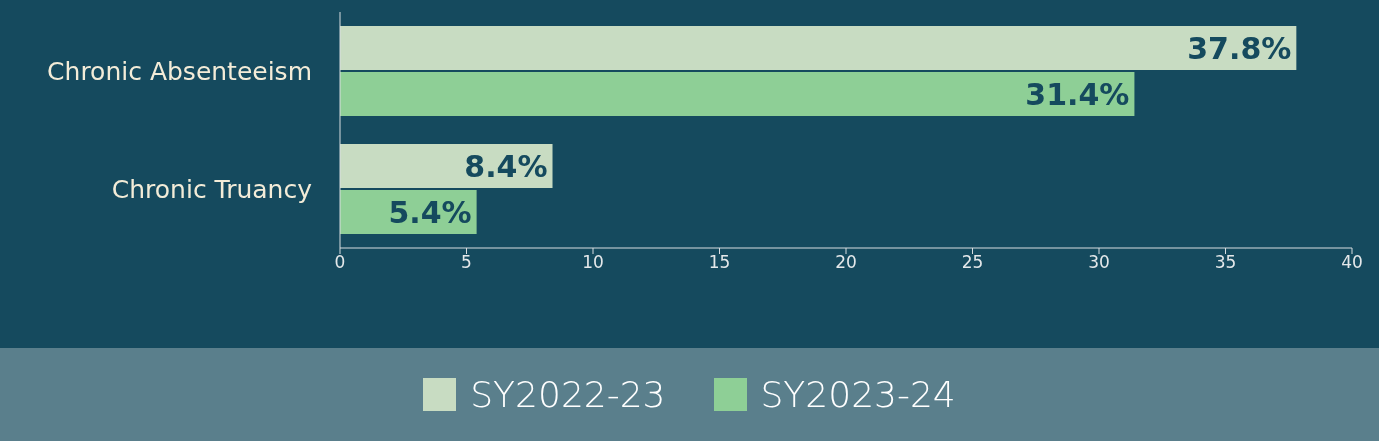 The image size is (1379, 441). Describe the element at coordinates (1352, 262) in the screenshot. I see `x-tick-label: 40` at that location.